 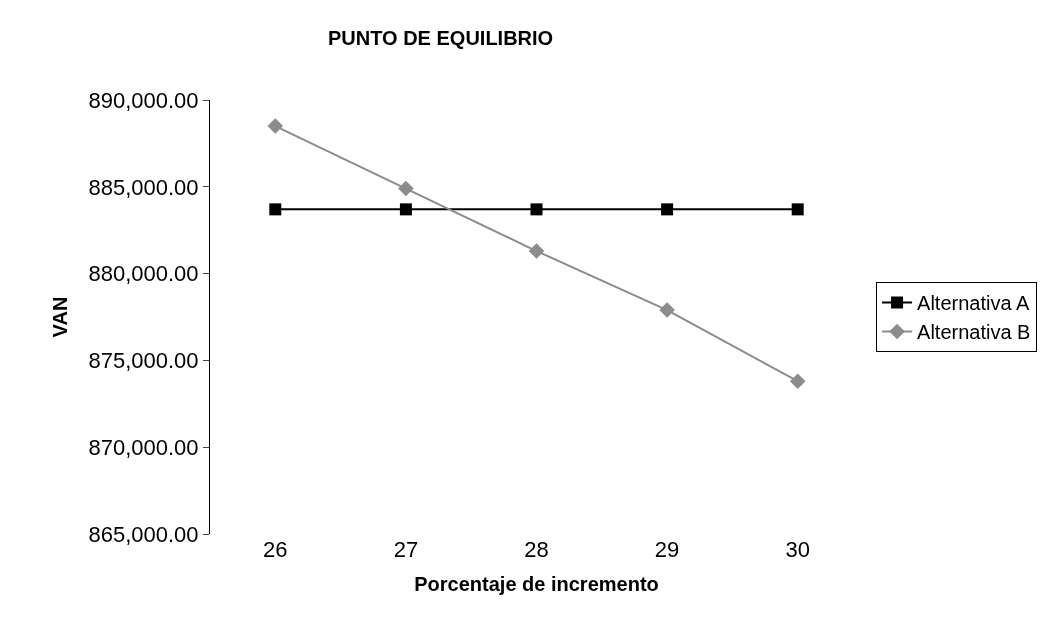 What do you see at coordinates (406, 549) in the screenshot?
I see `x-tick-label: 27` at bounding box center [406, 549].